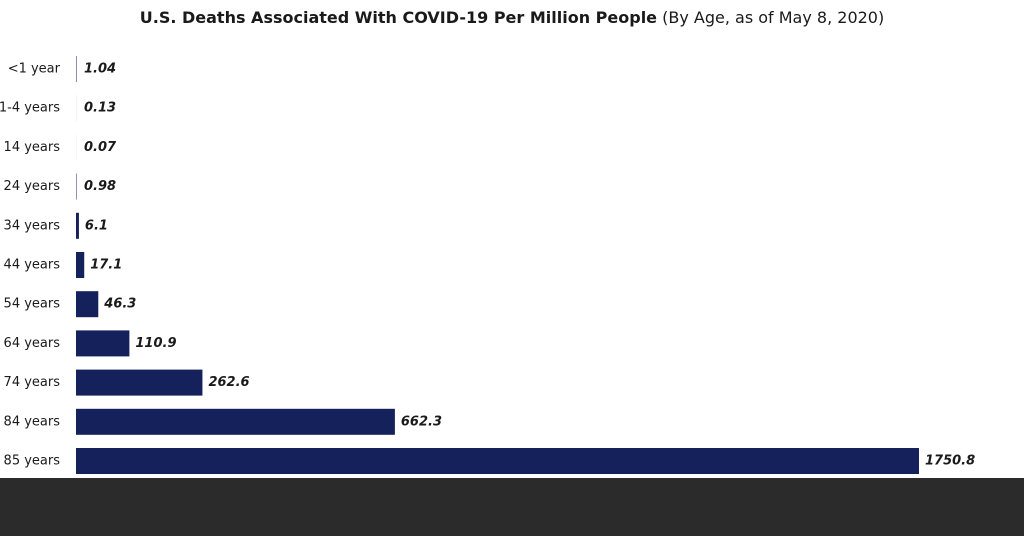 This screenshot has height=536, width=1024. Describe the element at coordinates (228, 382) in the screenshot. I see `value-label: 262.6` at that location.